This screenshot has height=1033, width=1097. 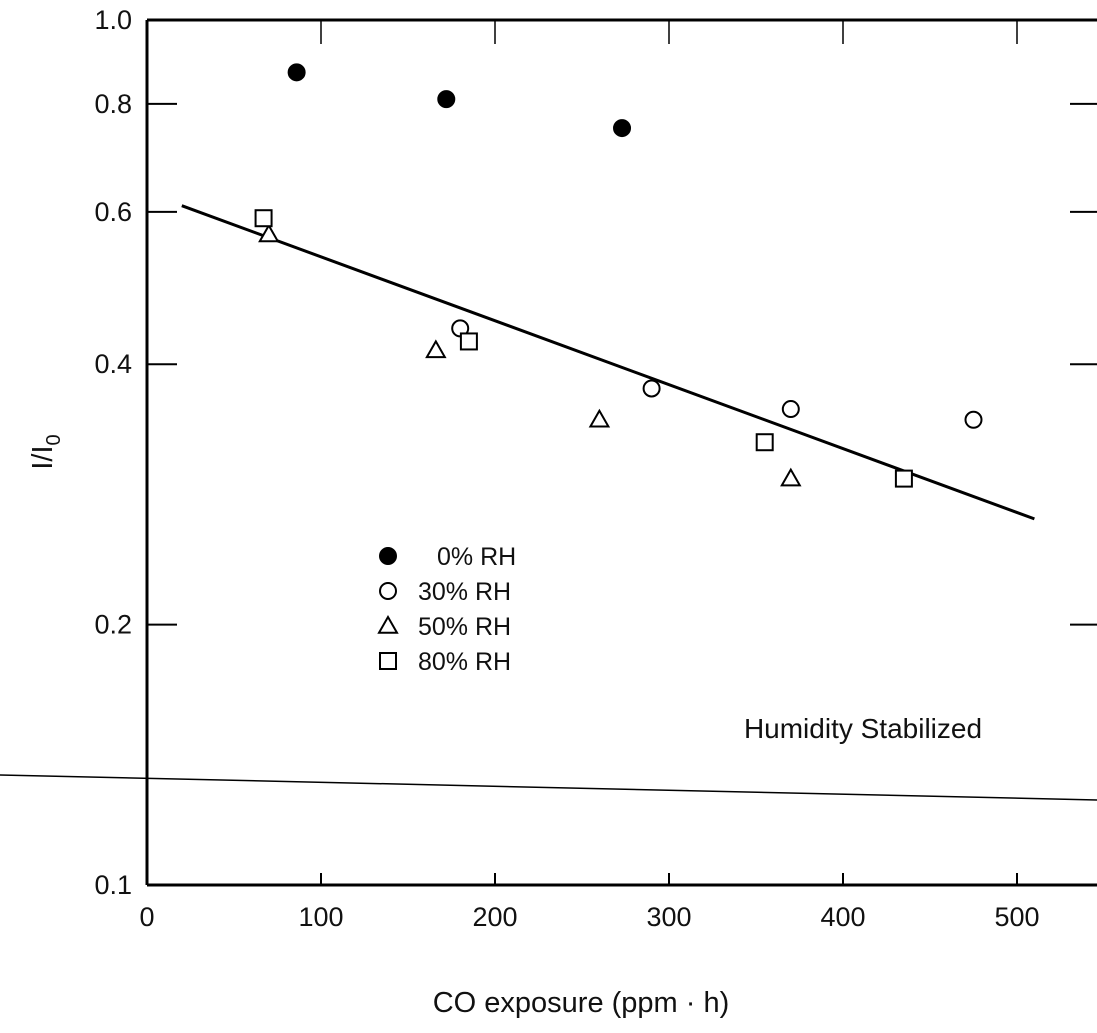 I want to click on annotation-text: Humidity Stabilized, so click(x=863, y=728).